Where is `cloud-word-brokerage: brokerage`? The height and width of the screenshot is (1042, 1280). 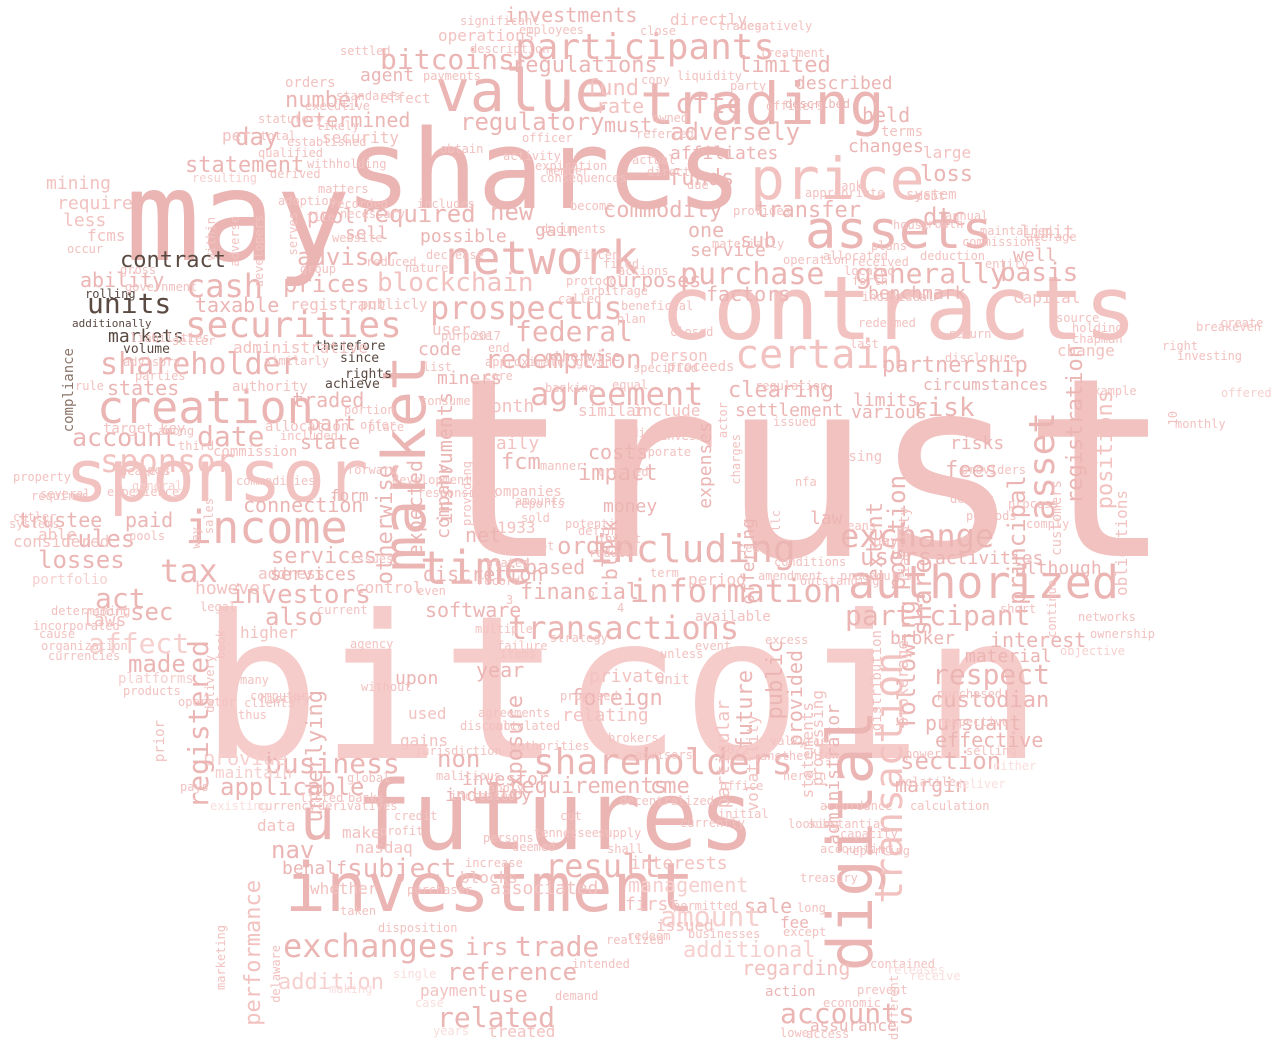
cloud-word-brokerage: brokerage is located at coordinates (902, 683).